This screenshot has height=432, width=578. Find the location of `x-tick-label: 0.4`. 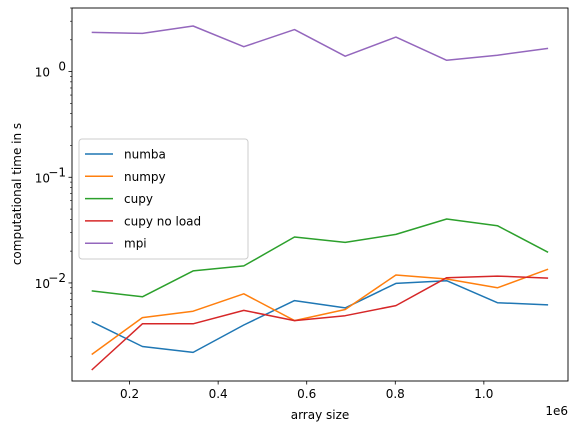

x-tick-label: 0.4 is located at coordinates (218, 394).